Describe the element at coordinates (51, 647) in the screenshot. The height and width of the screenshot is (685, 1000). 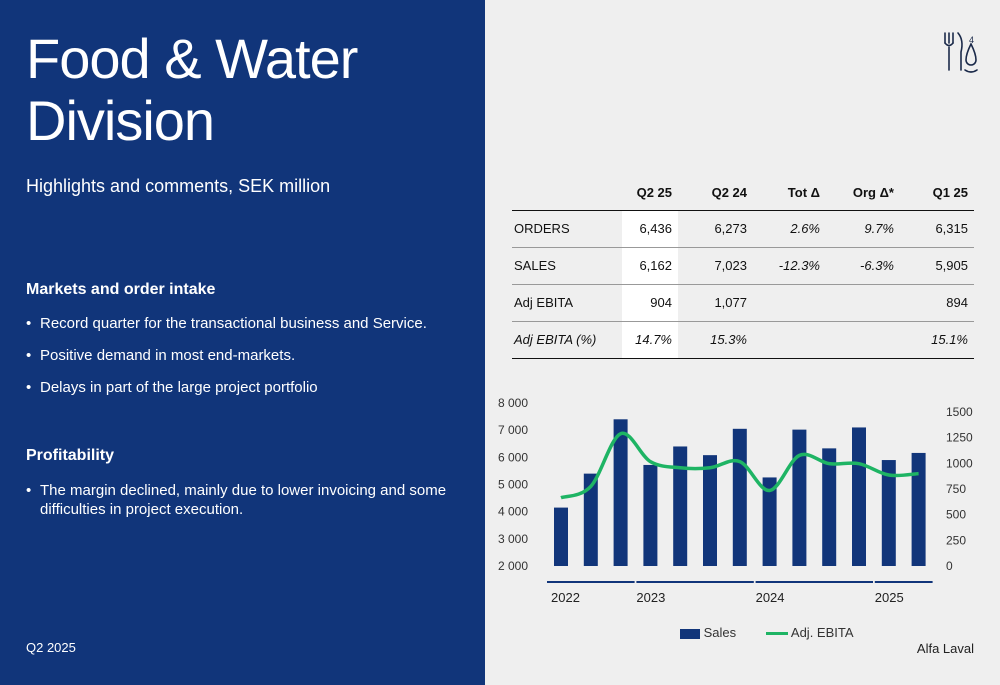
I see `footer-period: Q2 2025` at that location.